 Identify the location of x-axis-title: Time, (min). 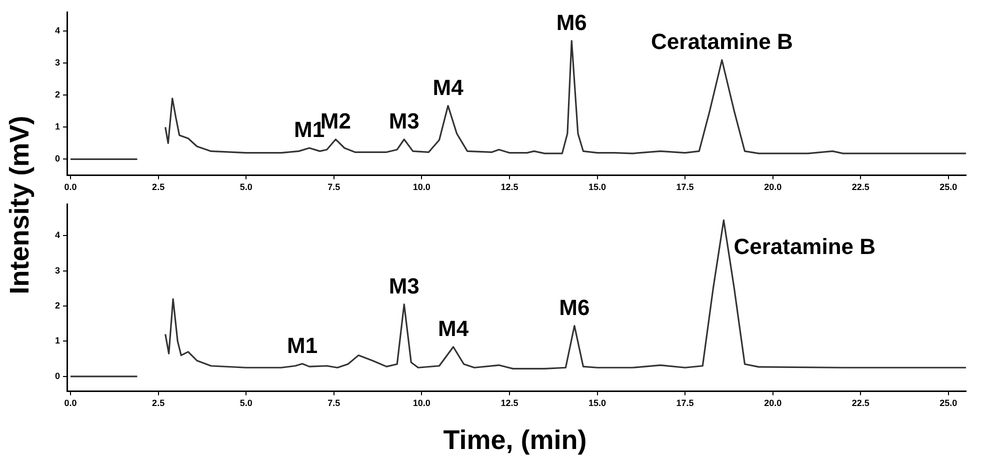
(515, 440).